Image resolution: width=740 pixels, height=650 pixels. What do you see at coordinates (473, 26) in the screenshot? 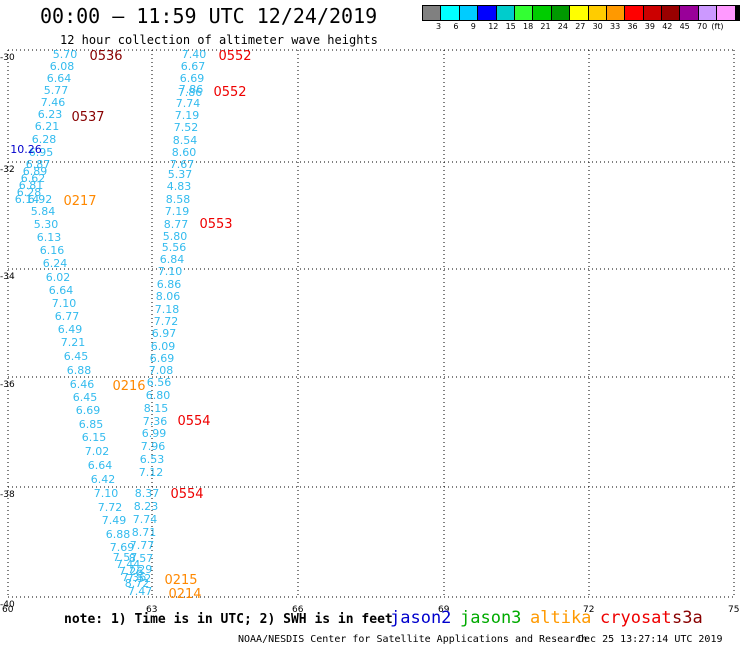
I see `color-scale-label: 9` at bounding box center [473, 26].